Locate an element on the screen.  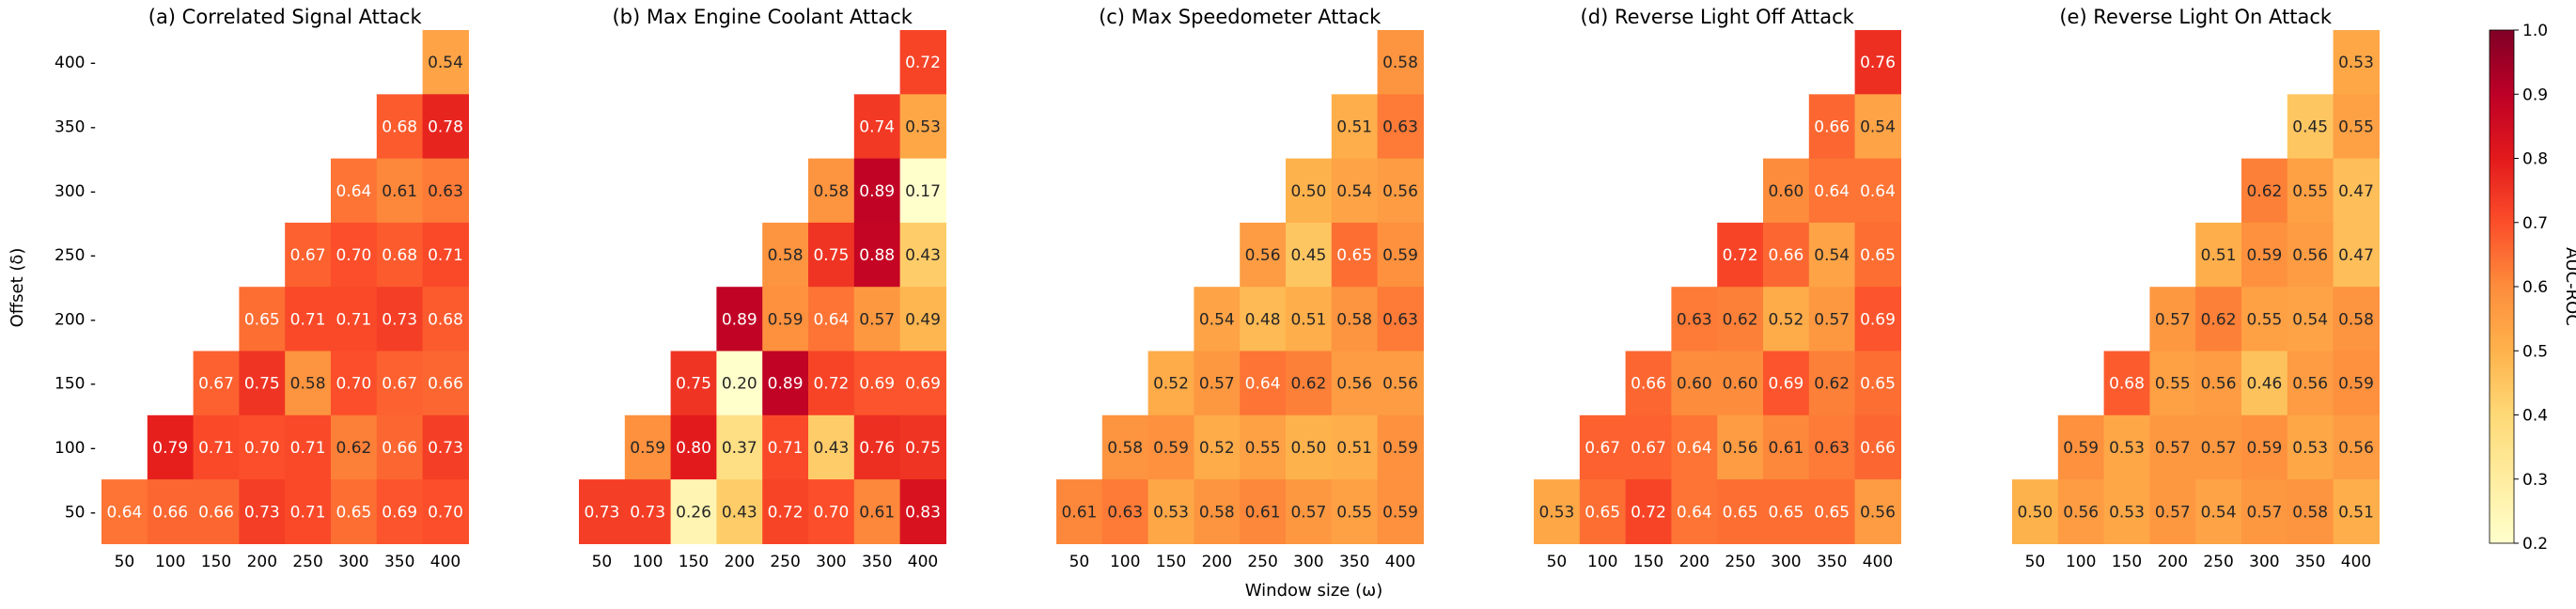
cell-value-label: 0.37 is located at coordinates (739, 448).